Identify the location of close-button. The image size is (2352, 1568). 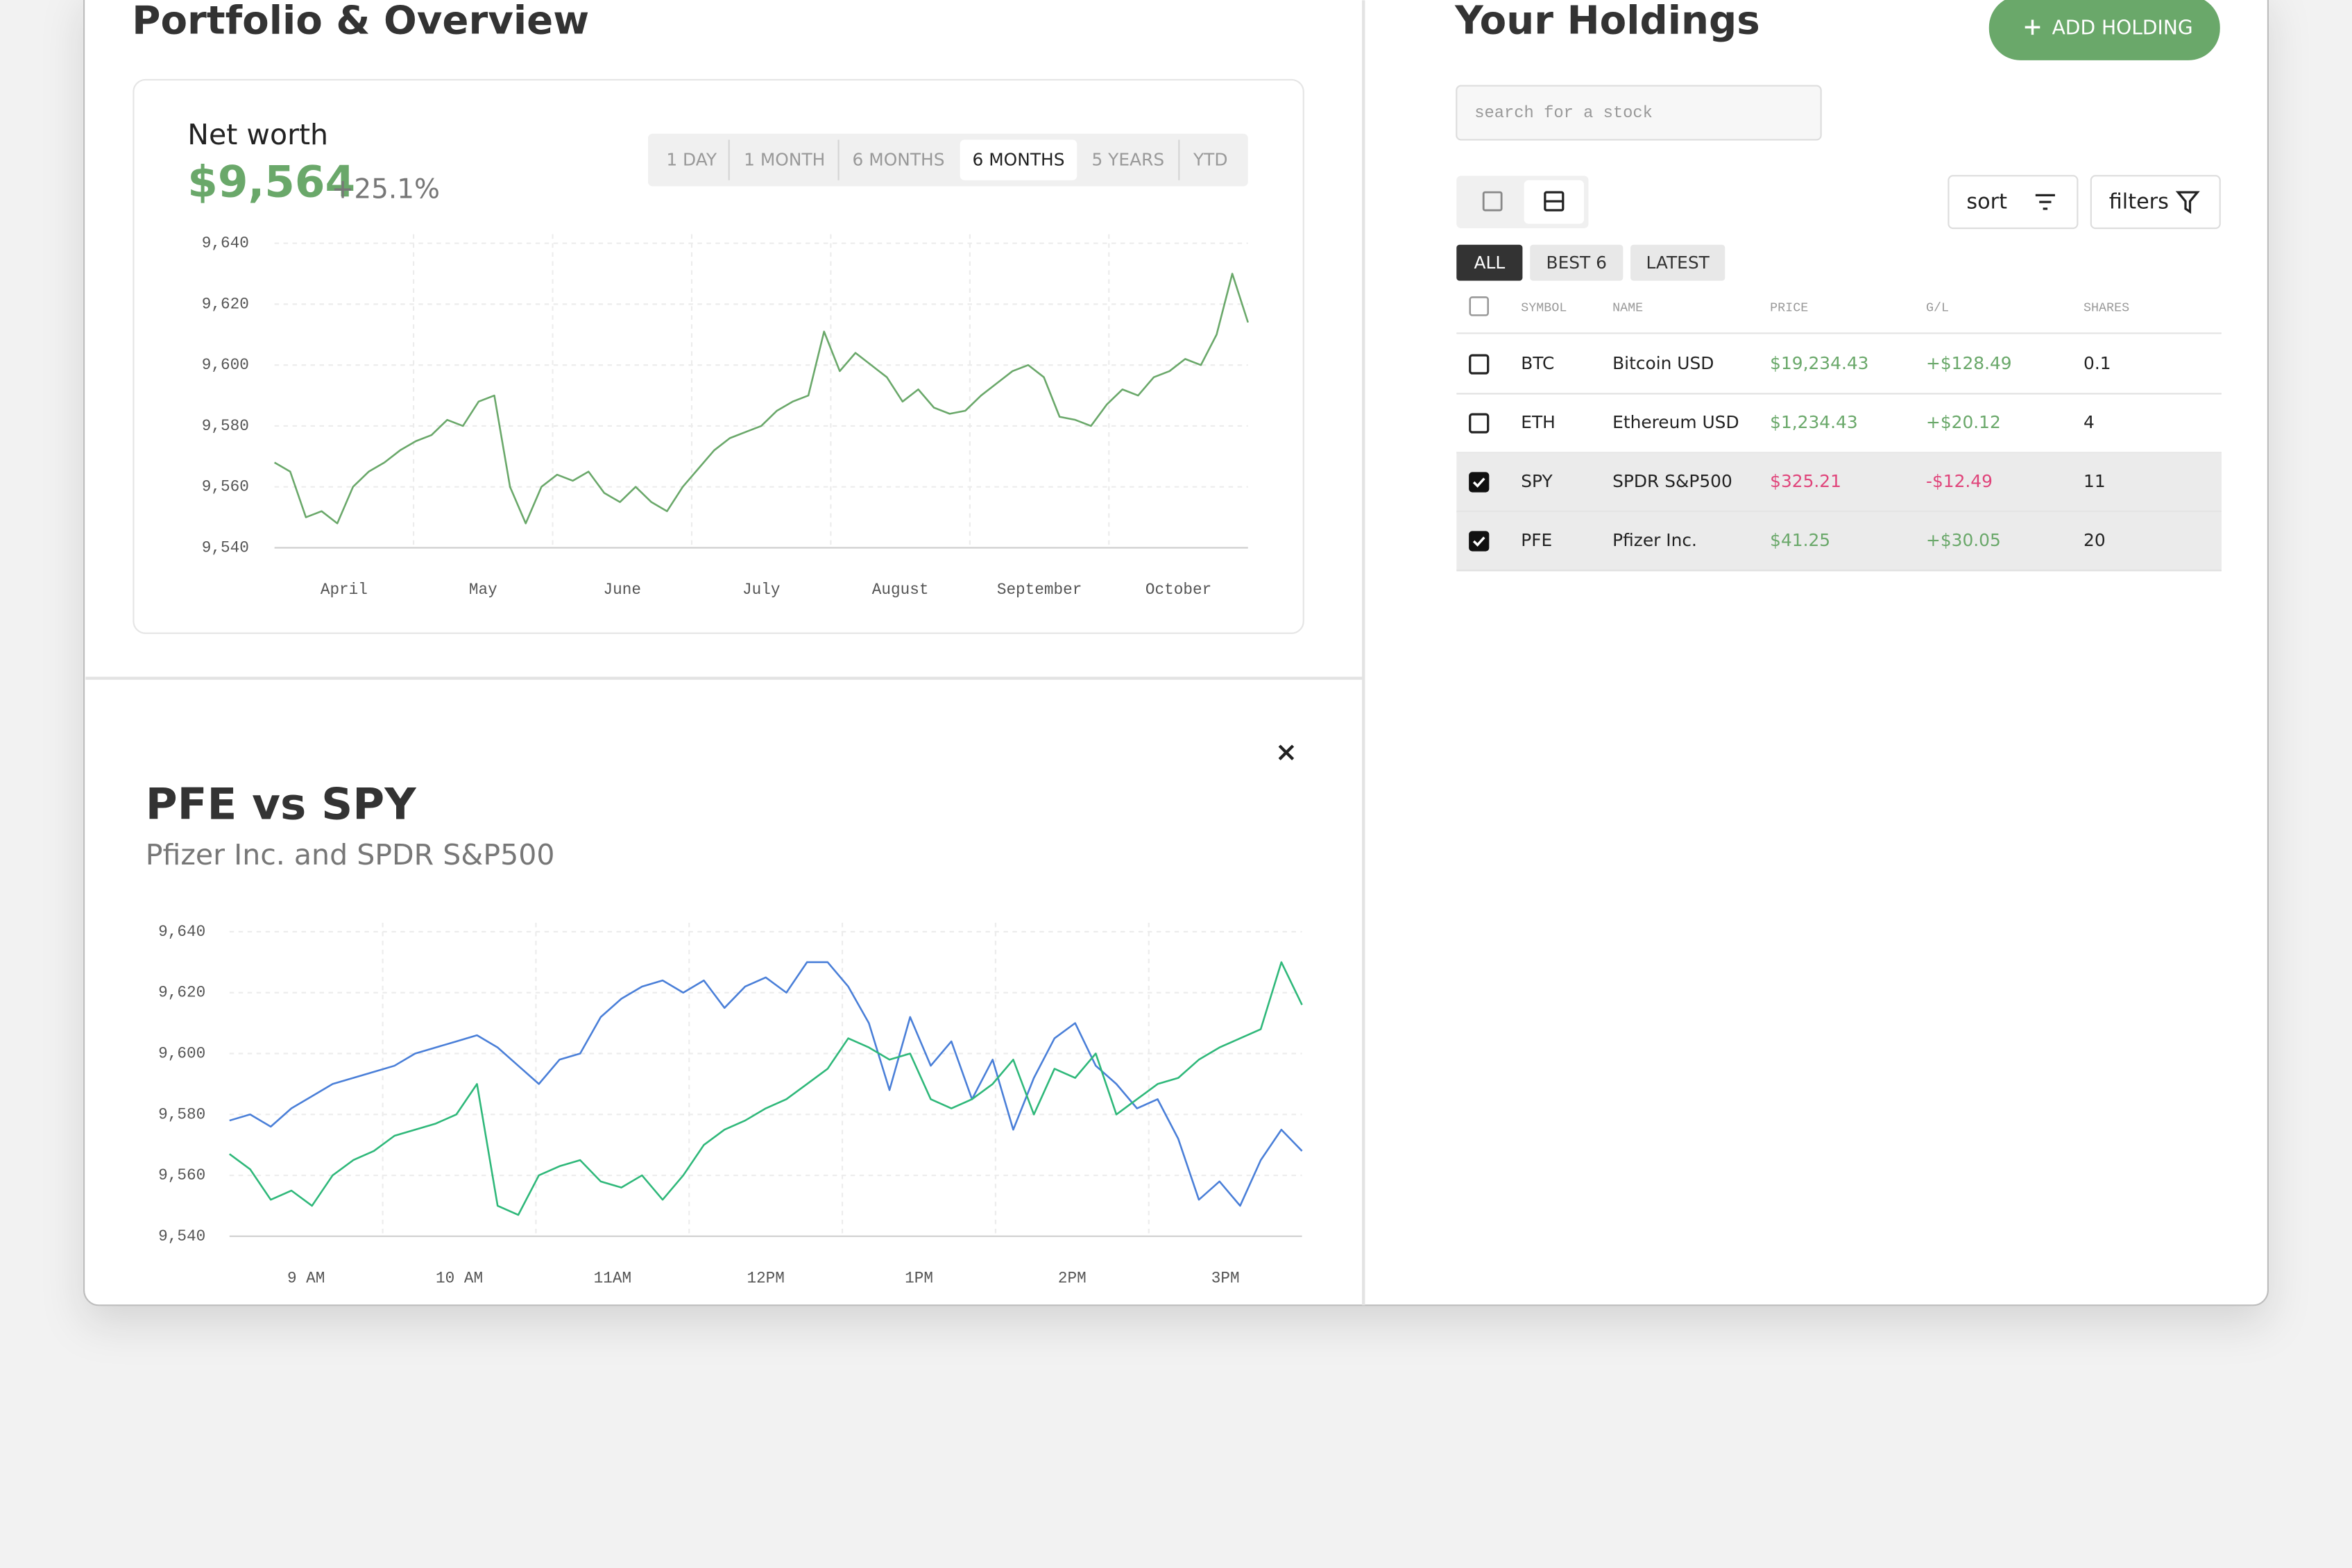
(1286, 752).